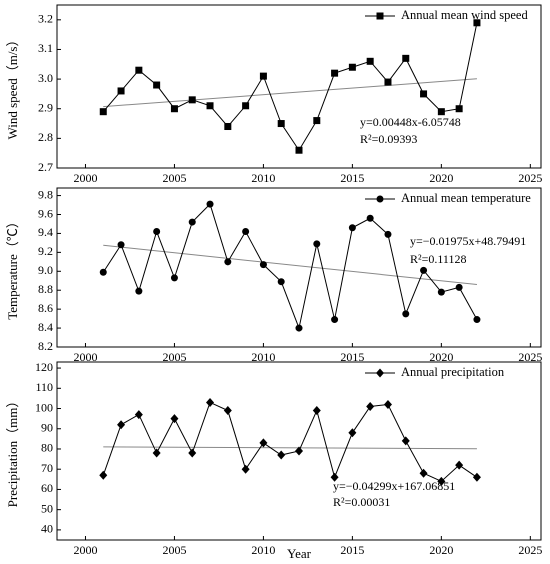 The height and width of the screenshot is (564, 550). Describe the element at coordinates (12, 87) in the screenshot. I see `y-axis-label: Wind speed（m/s）` at that location.